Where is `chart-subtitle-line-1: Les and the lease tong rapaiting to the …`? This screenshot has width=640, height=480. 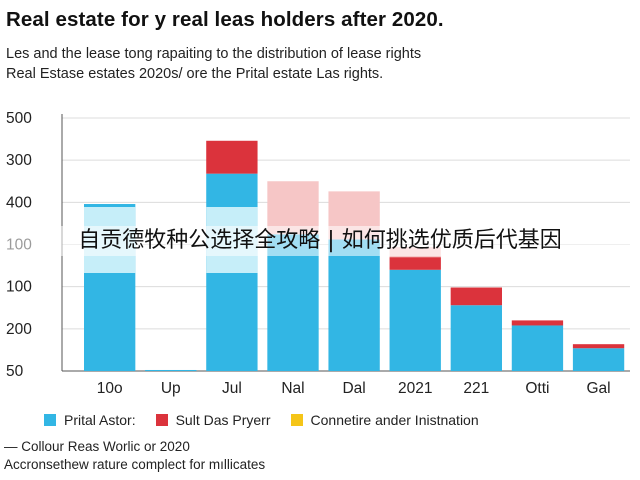 chart-subtitle-line-1: Les and the lease tong rapaiting to the … is located at coordinates (214, 54).